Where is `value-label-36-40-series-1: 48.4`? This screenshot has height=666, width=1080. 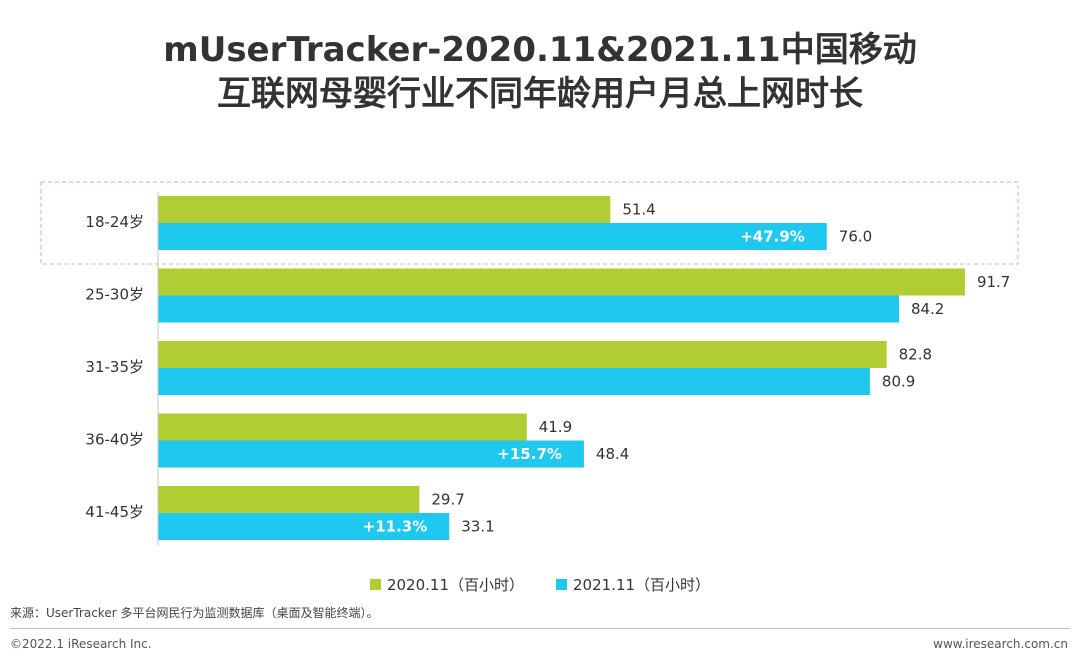 value-label-36-40-series-1: 48.4 is located at coordinates (612, 454).